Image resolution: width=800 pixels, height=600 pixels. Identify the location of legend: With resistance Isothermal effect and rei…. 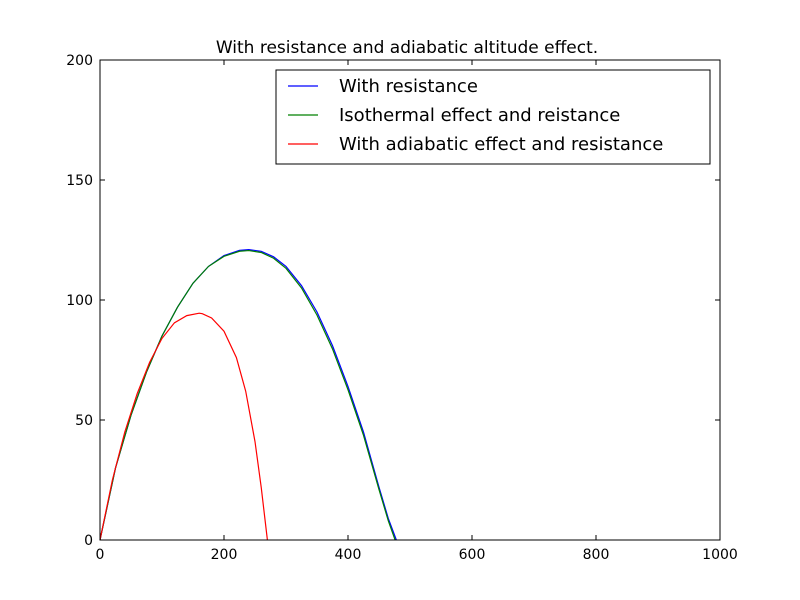
(493, 117).